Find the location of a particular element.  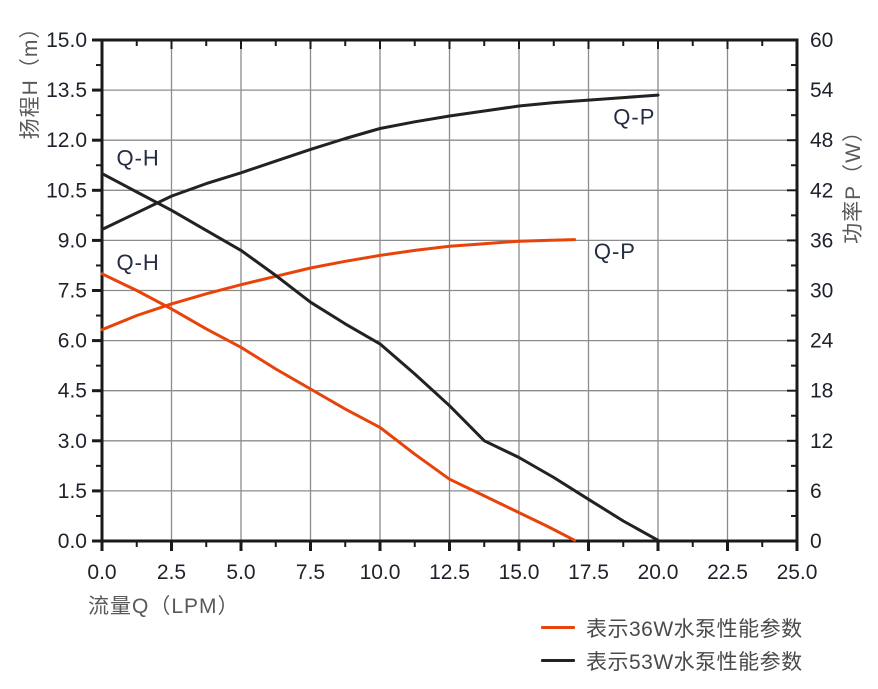

x-axis-title: 流量Q（LPM） is located at coordinates (164, 606).